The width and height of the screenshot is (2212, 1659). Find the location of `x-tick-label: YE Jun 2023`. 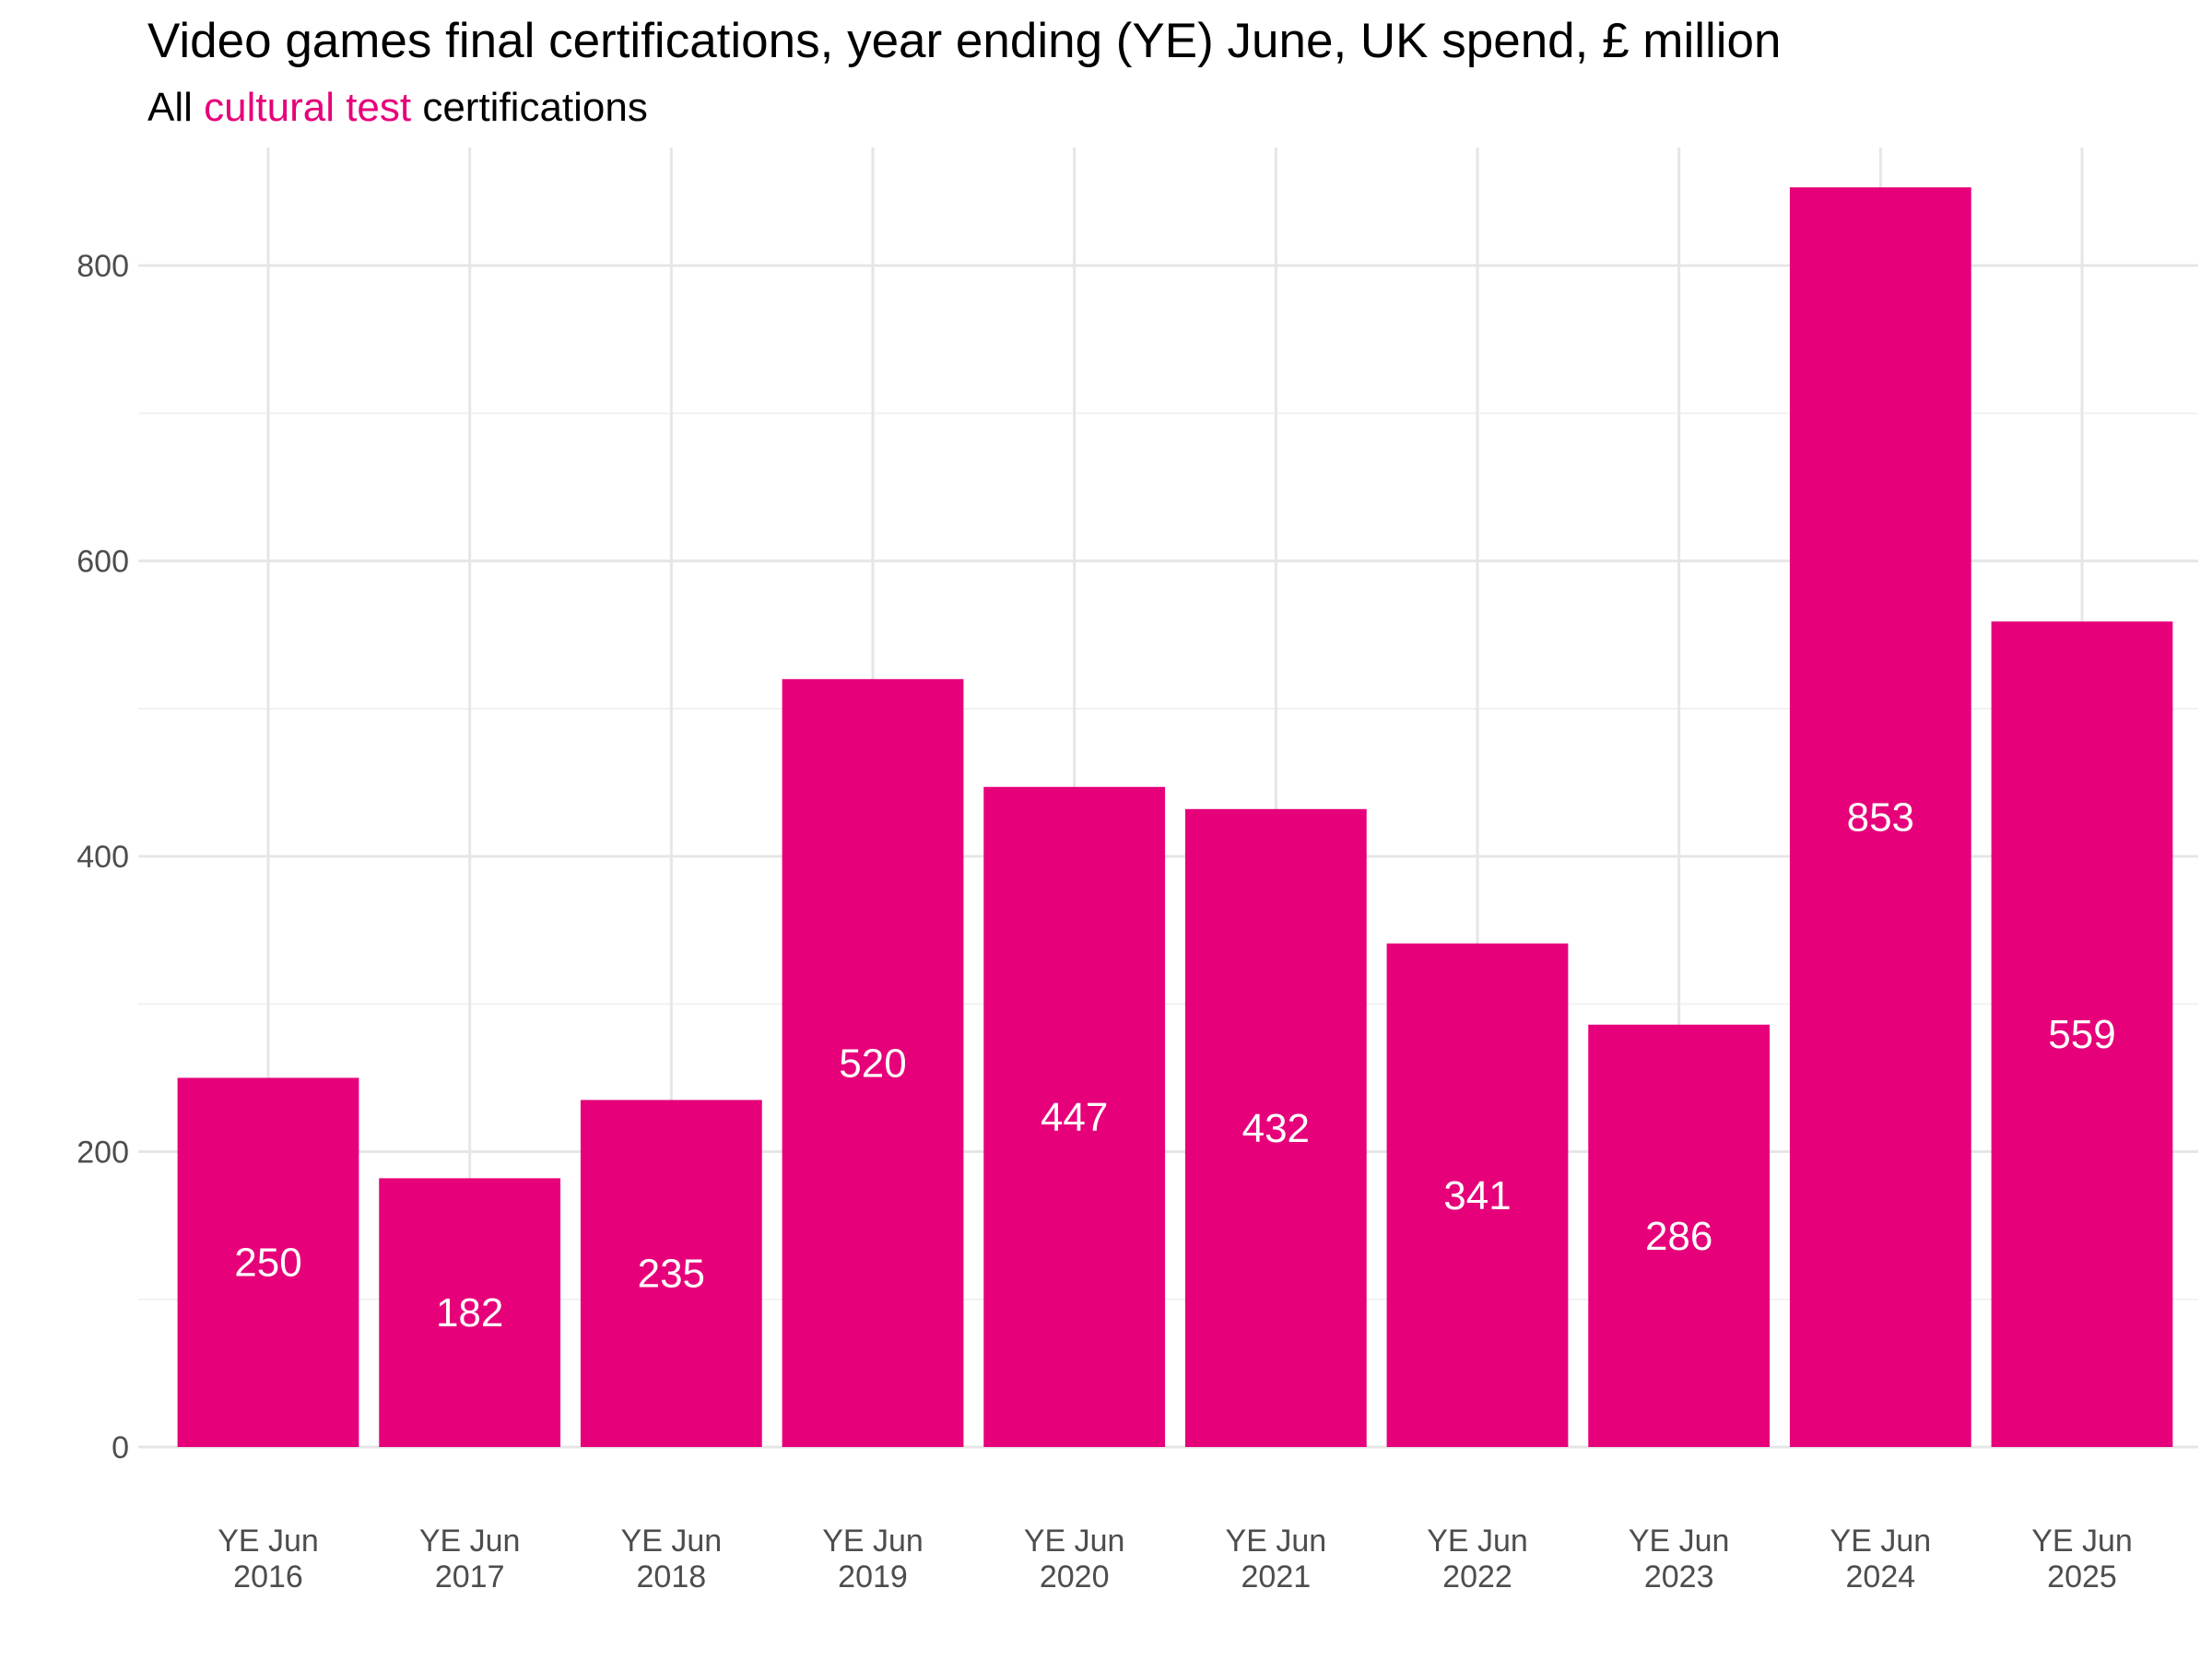

x-tick-label: YE Jun 2023 is located at coordinates (1679, 1559).